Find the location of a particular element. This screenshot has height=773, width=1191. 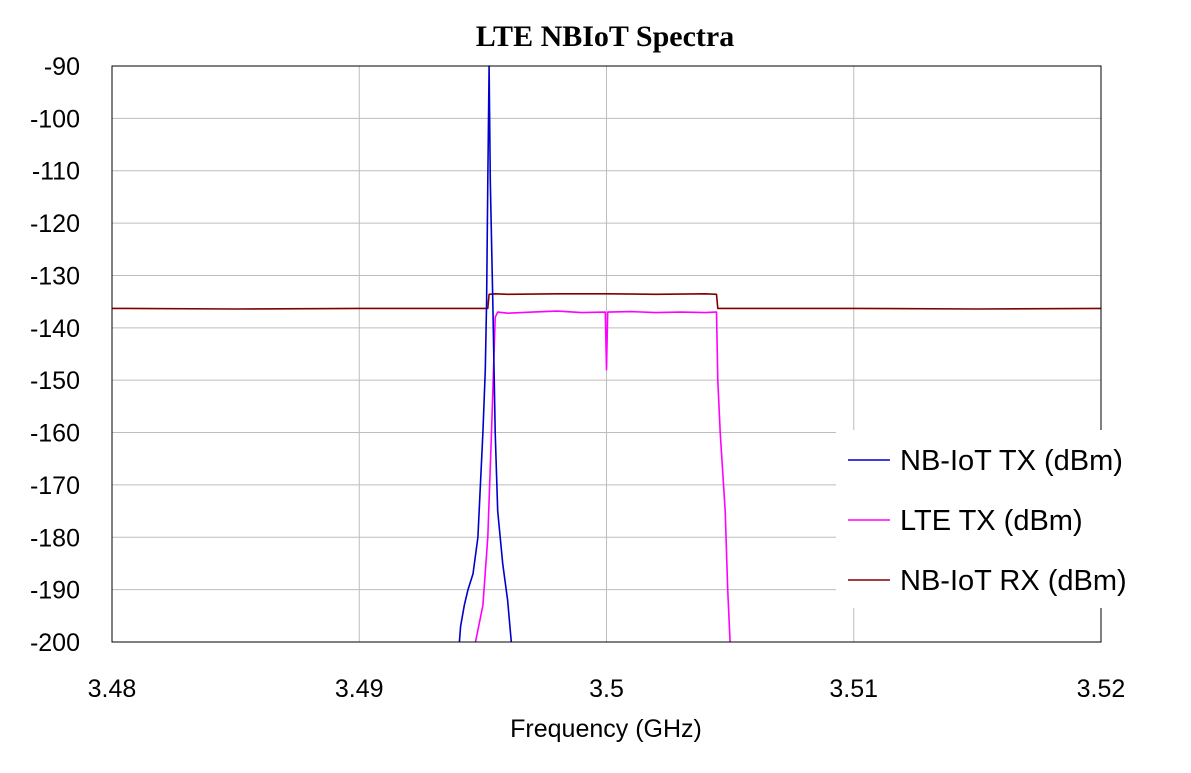

legend-box is located at coordinates (1006, 519).